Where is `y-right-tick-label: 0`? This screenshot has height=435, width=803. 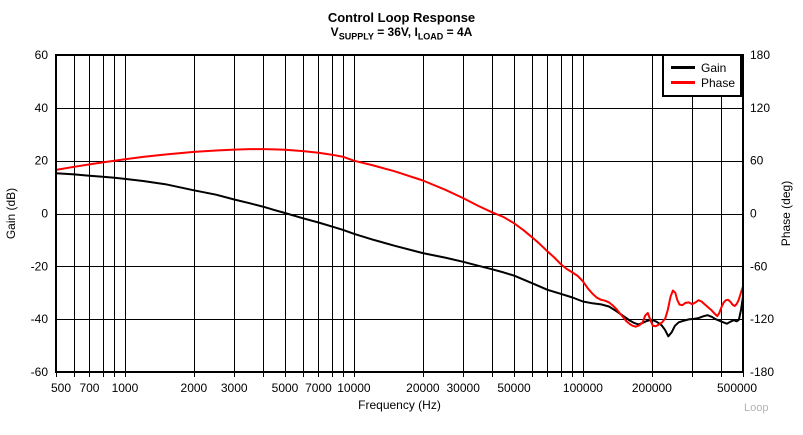
y-right-tick-label: 0 is located at coordinates (753, 214).